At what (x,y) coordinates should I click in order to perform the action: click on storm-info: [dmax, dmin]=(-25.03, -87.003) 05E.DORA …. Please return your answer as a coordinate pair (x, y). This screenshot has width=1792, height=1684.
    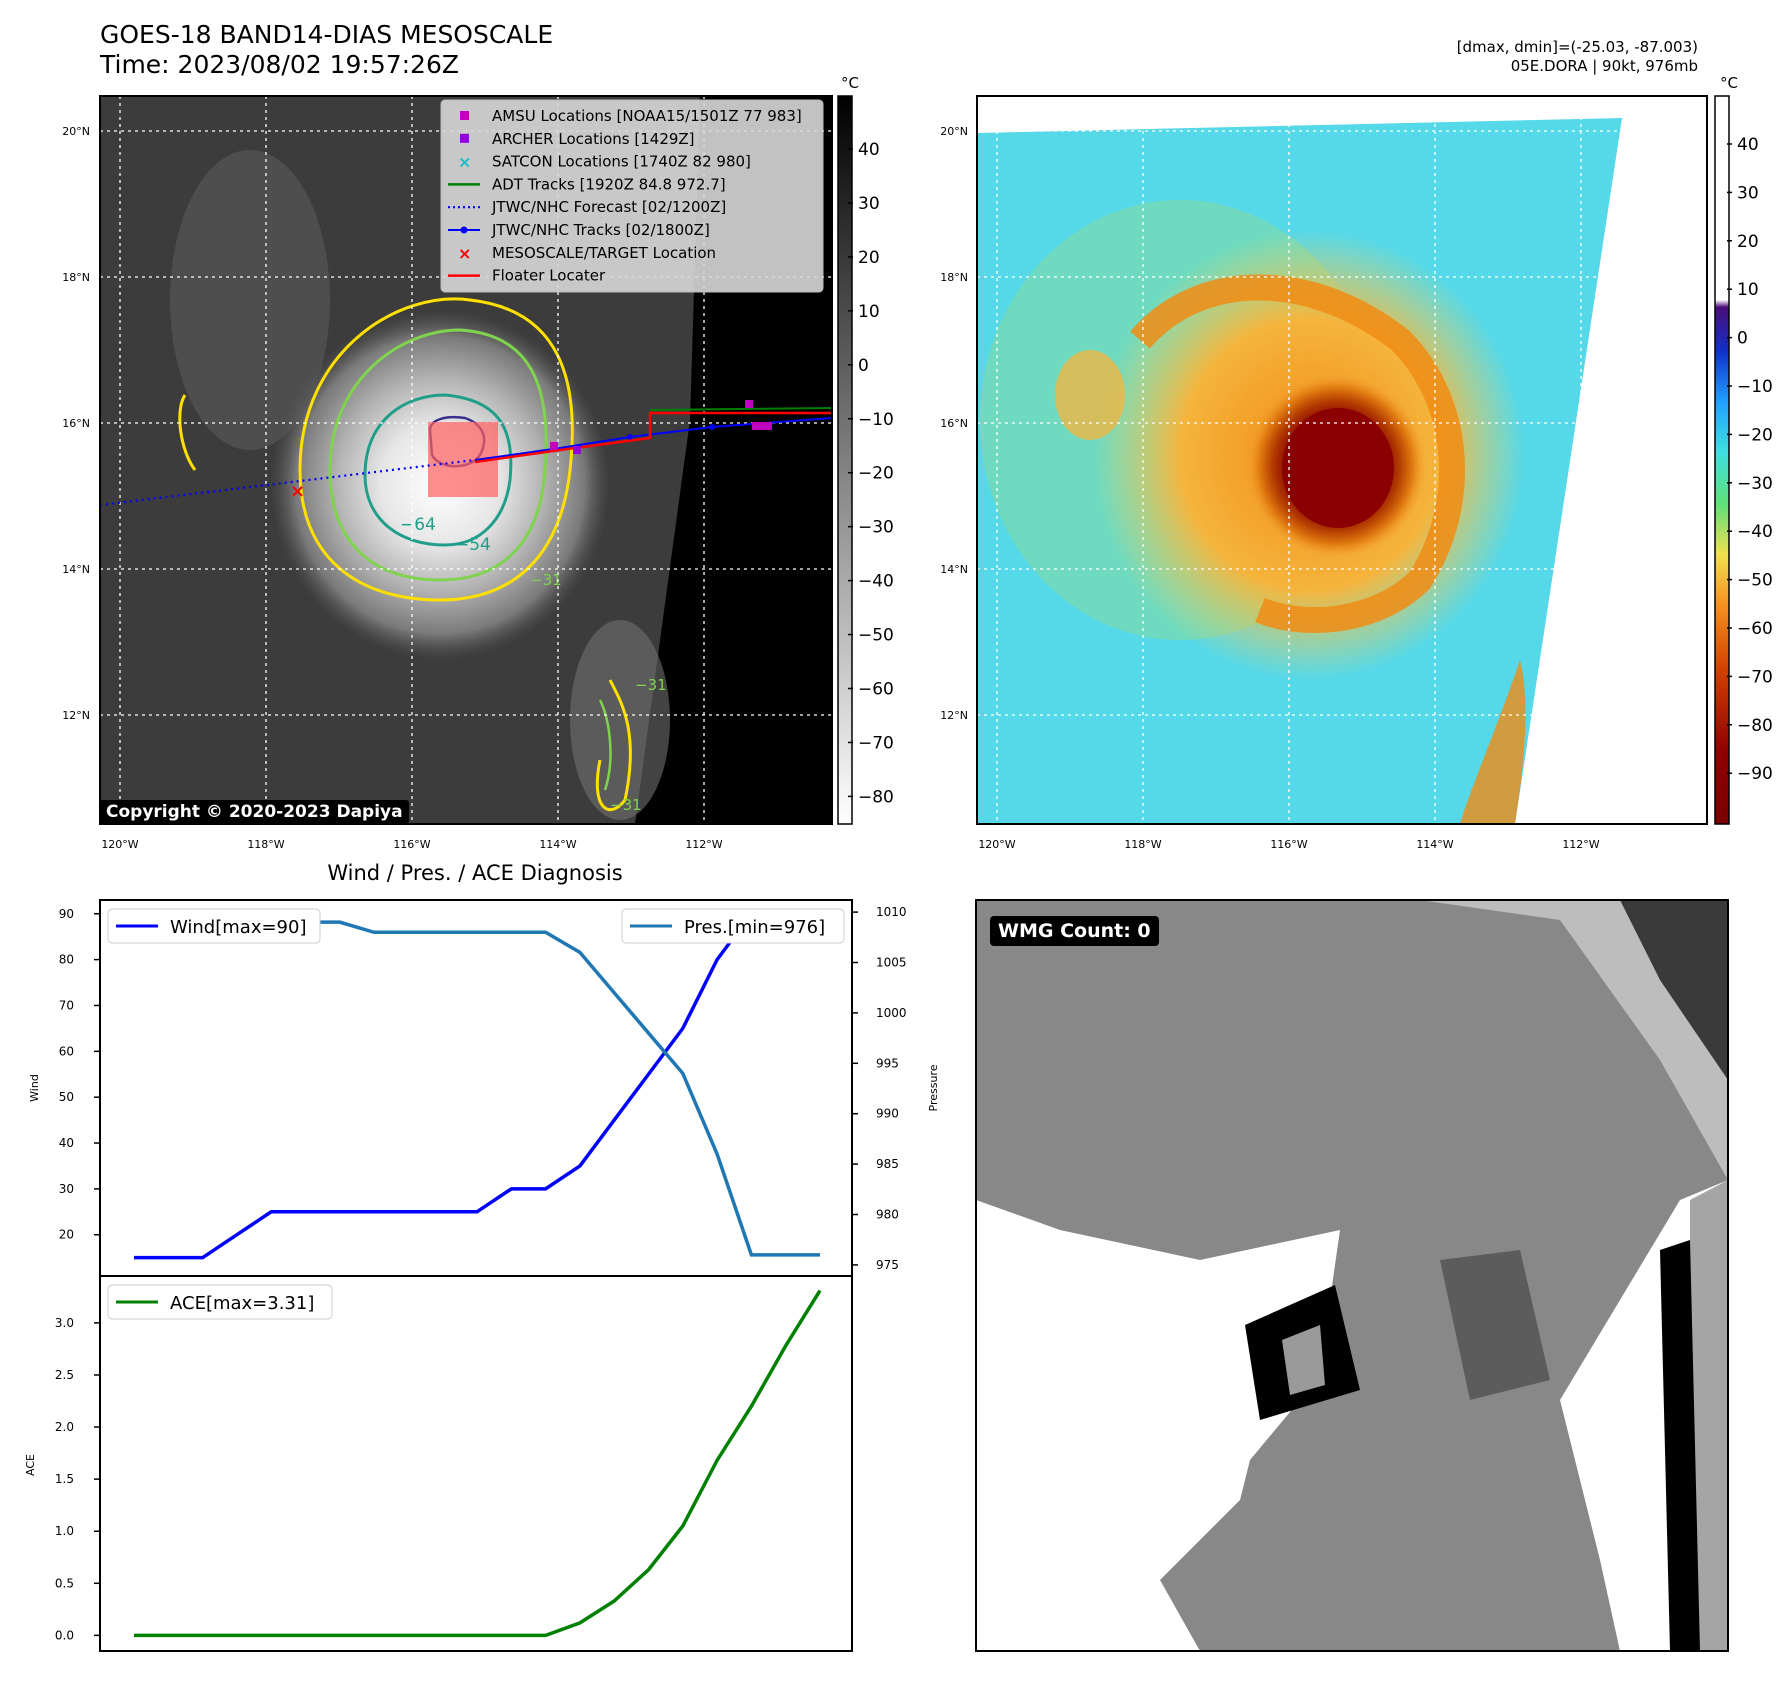
    Looking at the image, I should click on (1577, 57).